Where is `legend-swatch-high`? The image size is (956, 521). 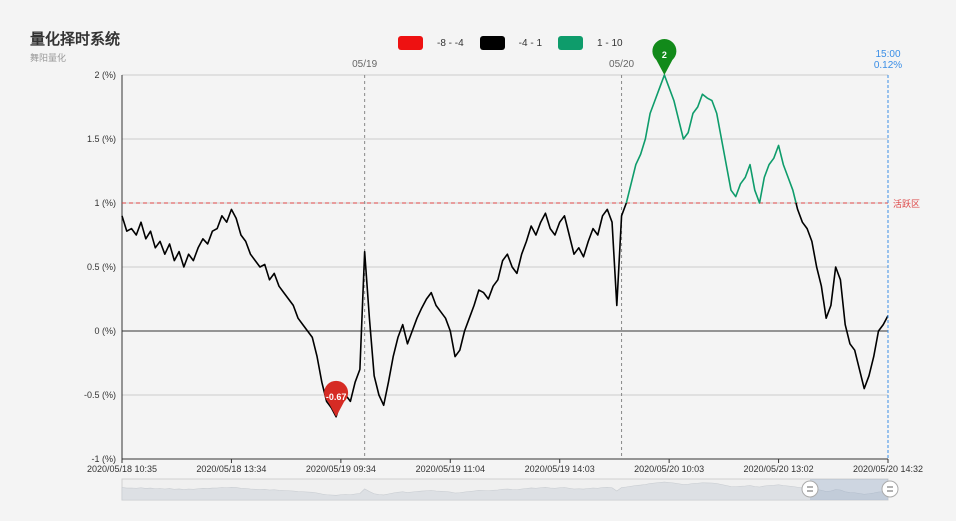 legend-swatch-high is located at coordinates (571, 43).